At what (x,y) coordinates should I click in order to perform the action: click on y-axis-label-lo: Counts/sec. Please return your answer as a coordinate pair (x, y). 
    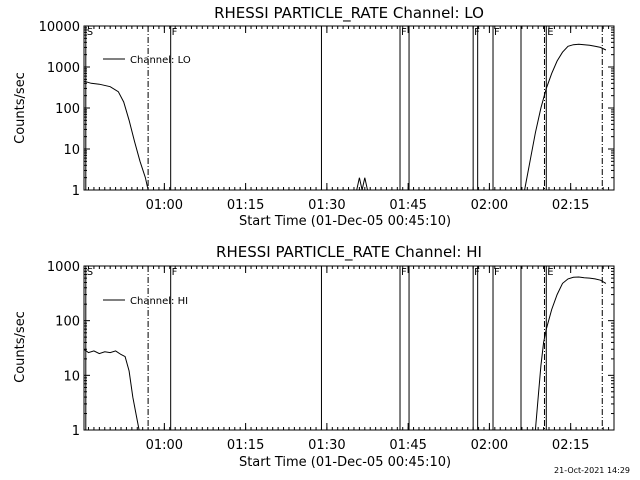
    Looking at the image, I should click on (20, 108).